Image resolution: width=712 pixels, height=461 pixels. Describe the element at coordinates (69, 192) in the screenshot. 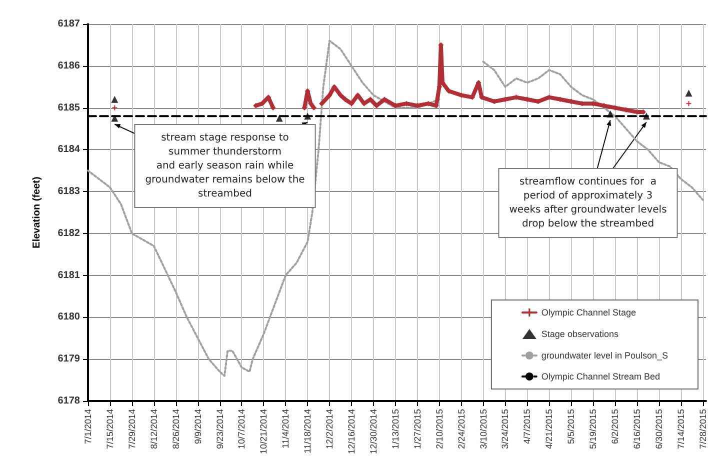

I see `y-tick-label: 6183` at that location.